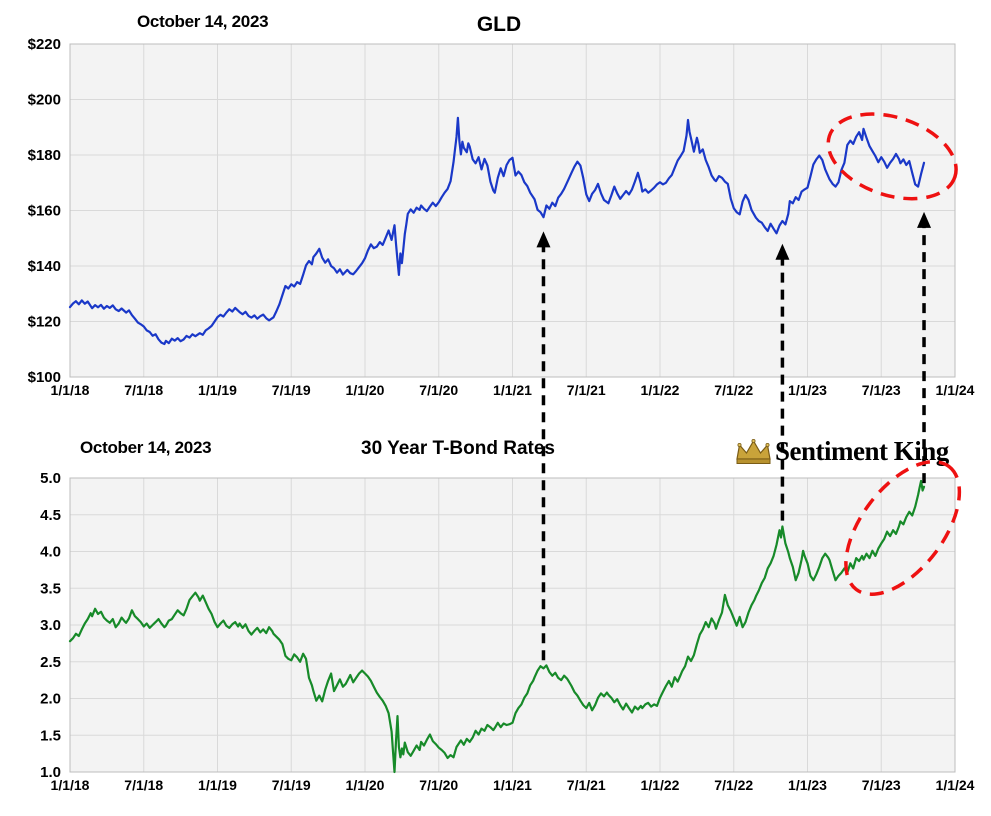 This screenshot has width=991, height=816. Describe the element at coordinates (660, 785) in the screenshot. I see `bond-x-tick-label: 1/1/22` at that location.